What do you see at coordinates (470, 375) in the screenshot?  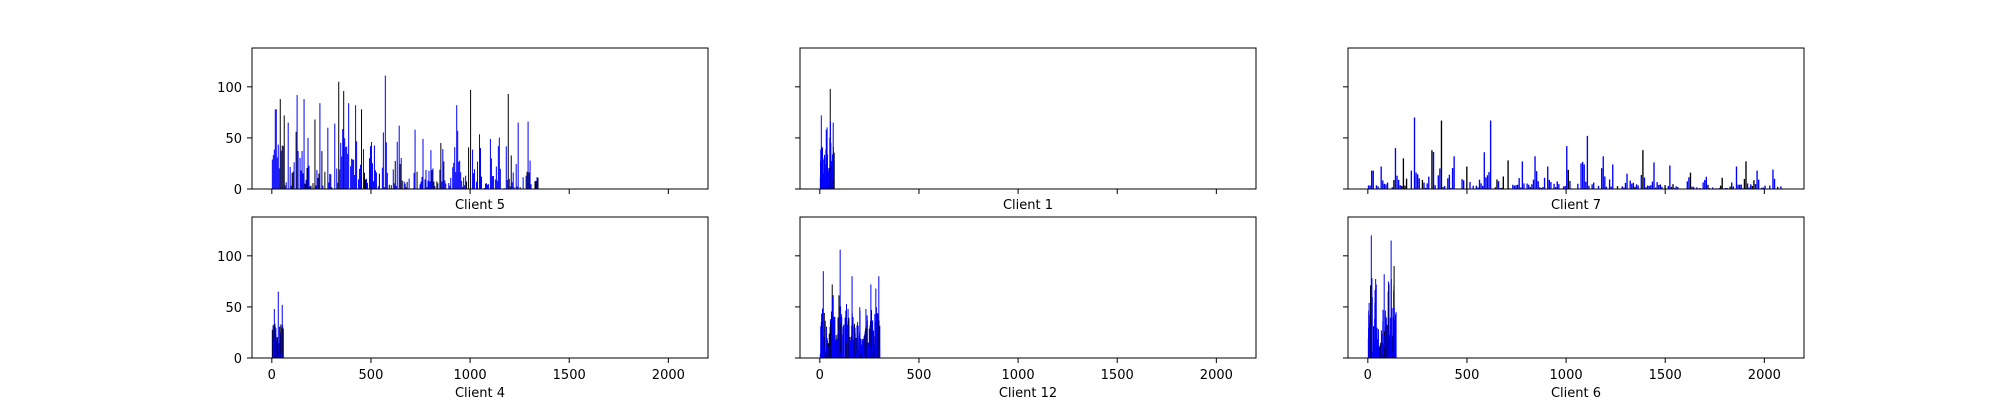 I see `x-tick-label: 1000` at bounding box center [470, 375].